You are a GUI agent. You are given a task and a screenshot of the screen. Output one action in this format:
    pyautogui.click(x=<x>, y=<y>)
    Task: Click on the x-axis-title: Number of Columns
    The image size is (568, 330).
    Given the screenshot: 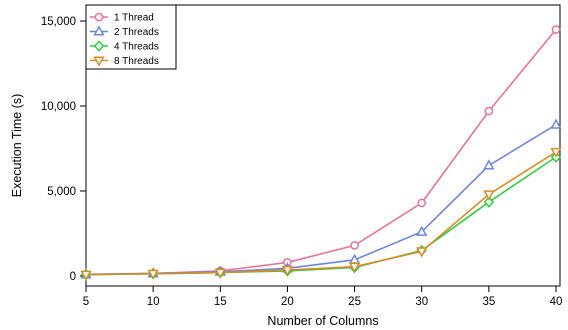 What is the action you would take?
    pyautogui.click(x=322, y=321)
    